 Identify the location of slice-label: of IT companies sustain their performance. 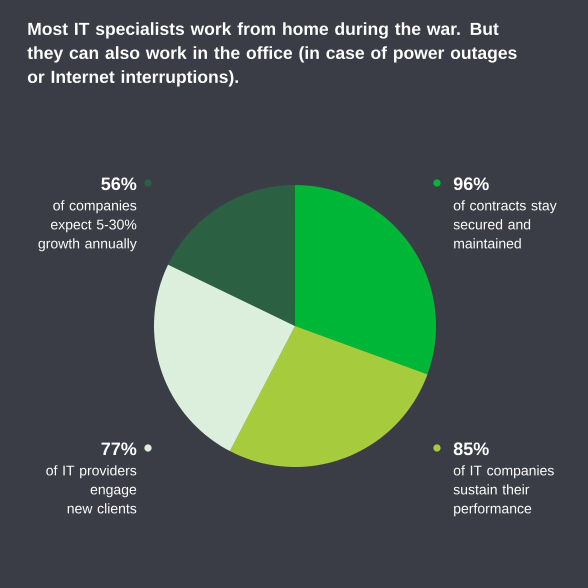
(504, 490).